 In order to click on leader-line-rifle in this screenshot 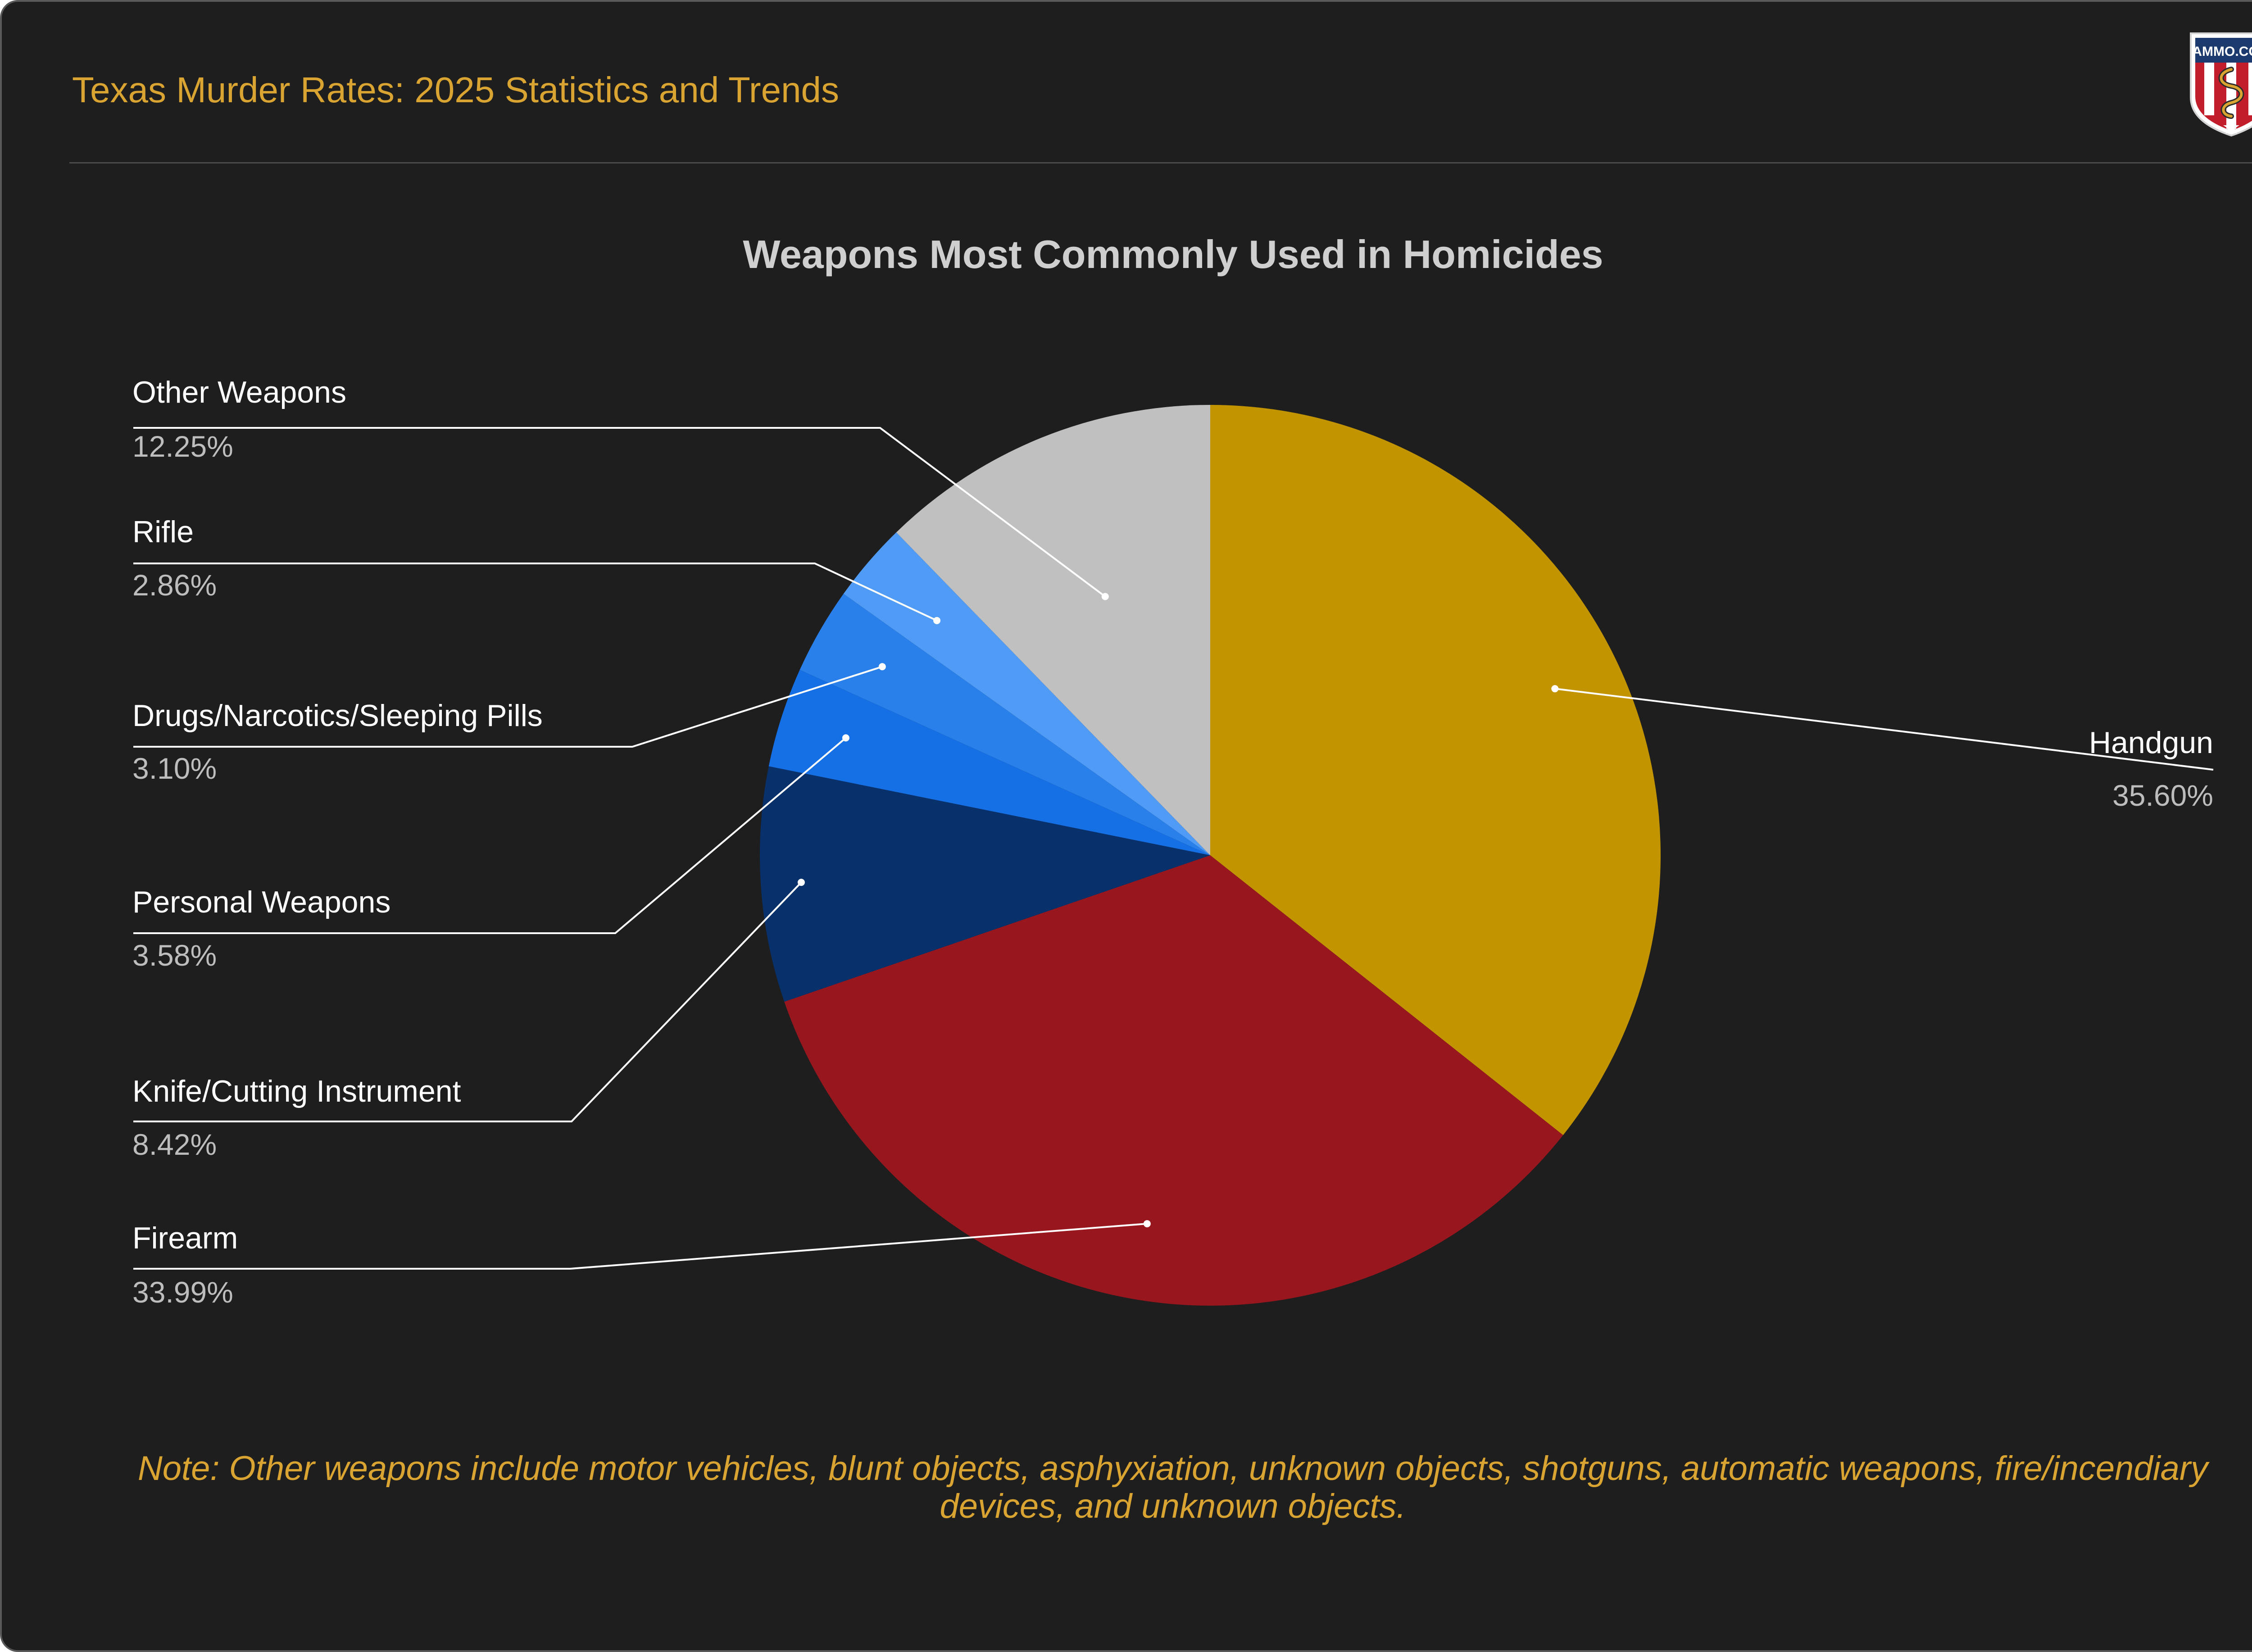, I will do `click(535, 592)`.